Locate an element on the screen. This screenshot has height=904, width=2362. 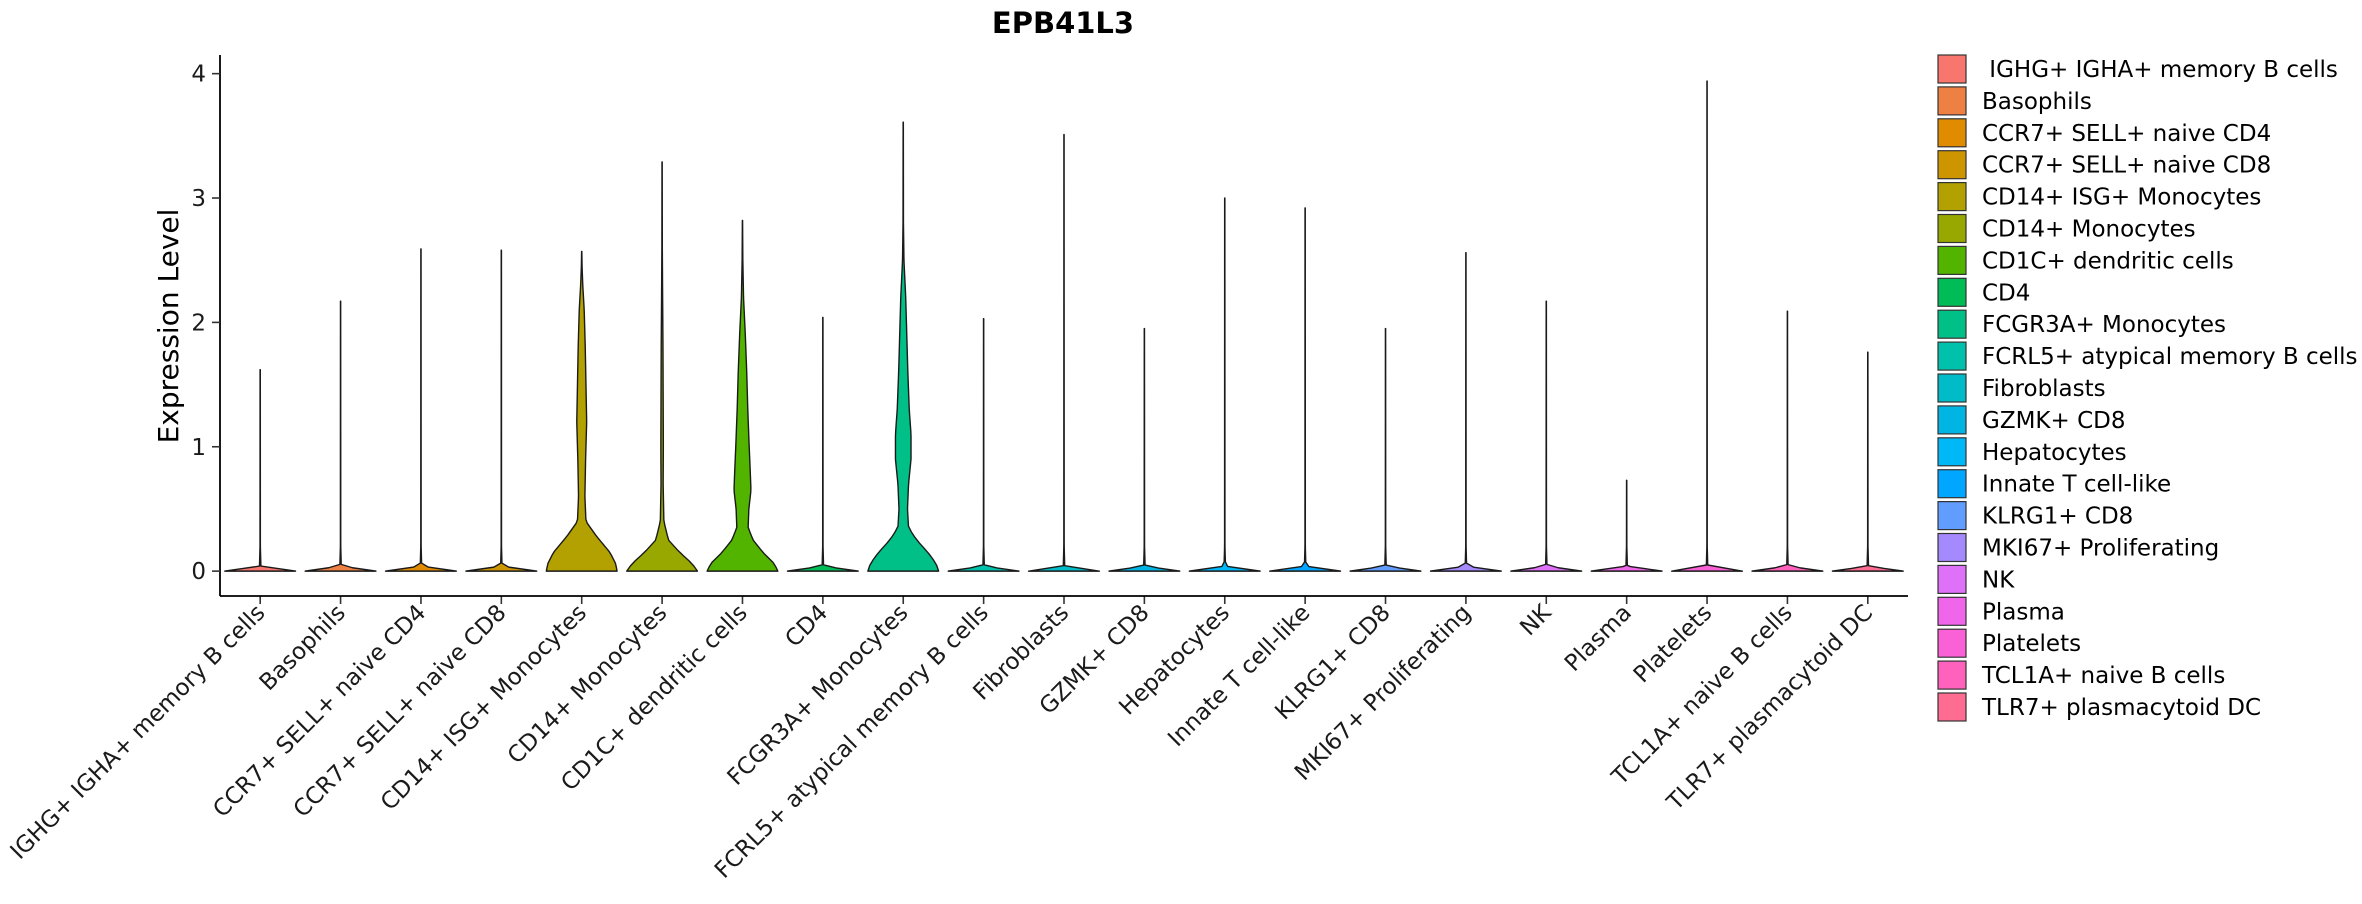
legend-label: IGHG+ IGHA+ memory B cells is located at coordinates (2160, 70).